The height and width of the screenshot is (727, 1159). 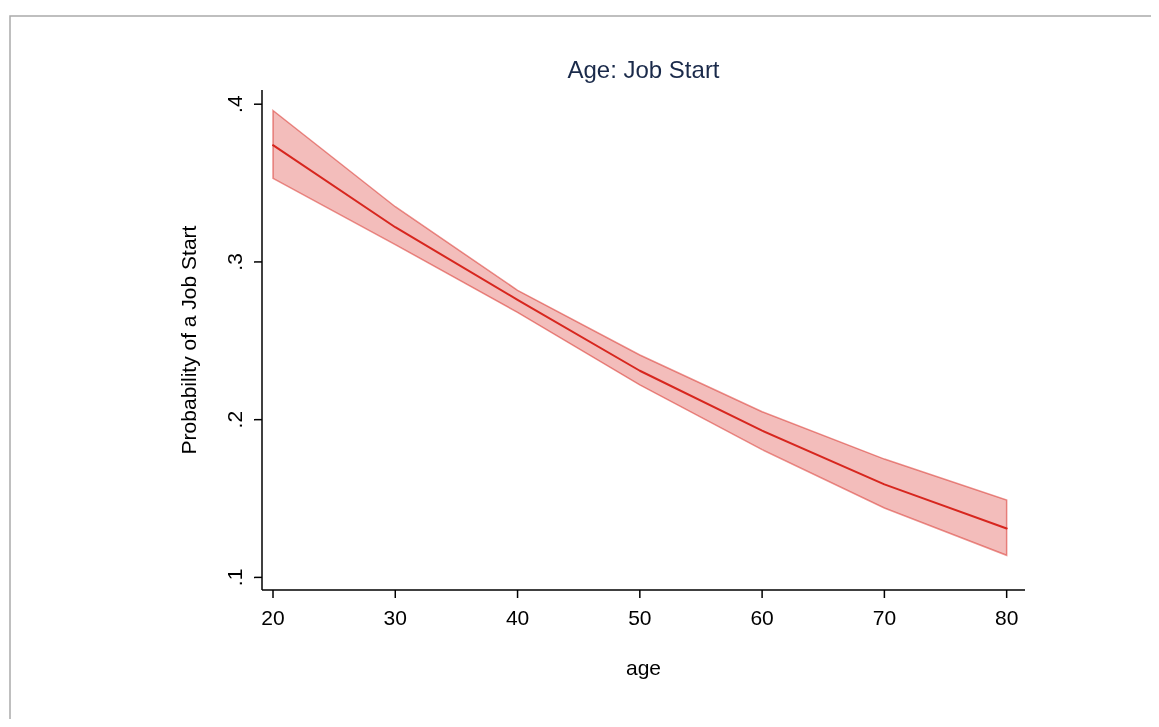 What do you see at coordinates (640, 617) in the screenshot?
I see `x-tick-label: 50` at bounding box center [640, 617].